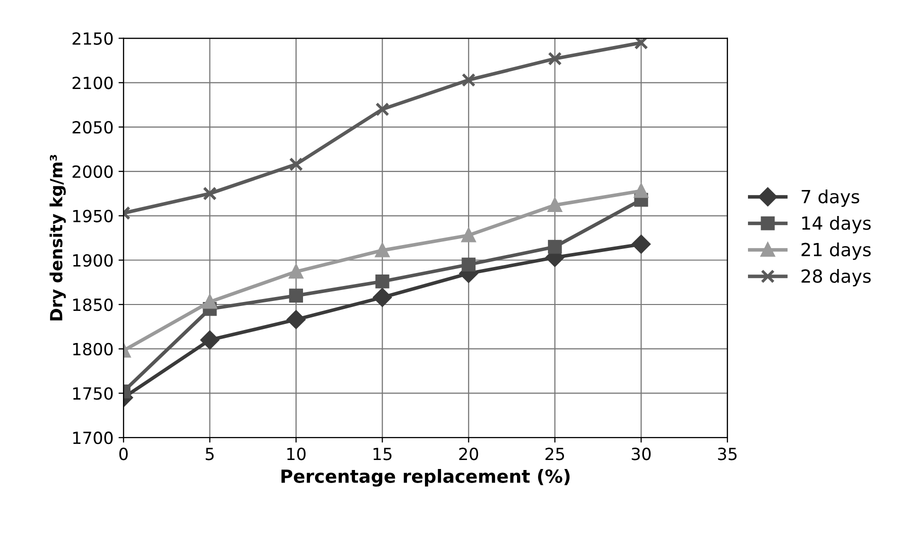 The width and height of the screenshot is (915, 547). I want to click on legend-label: 21 days, so click(836, 251).